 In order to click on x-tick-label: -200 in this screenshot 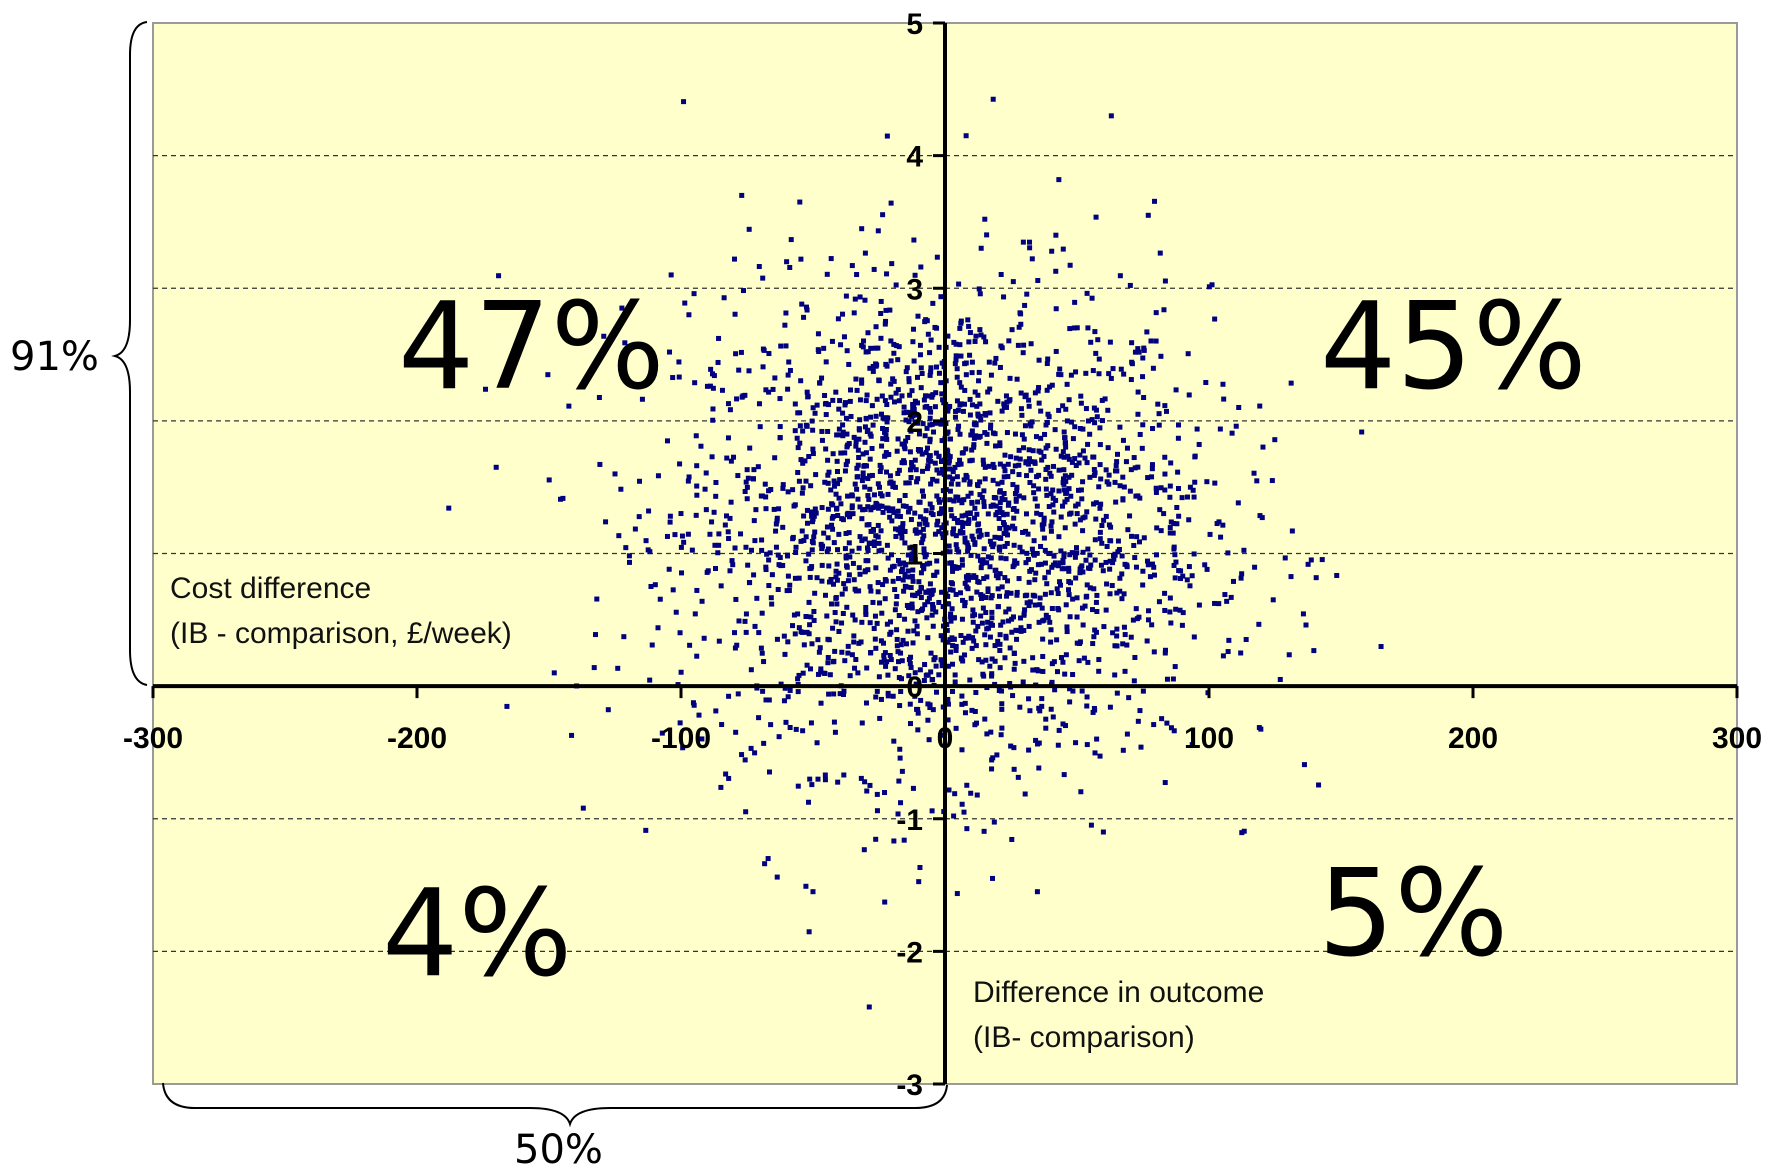, I will do `click(417, 738)`.